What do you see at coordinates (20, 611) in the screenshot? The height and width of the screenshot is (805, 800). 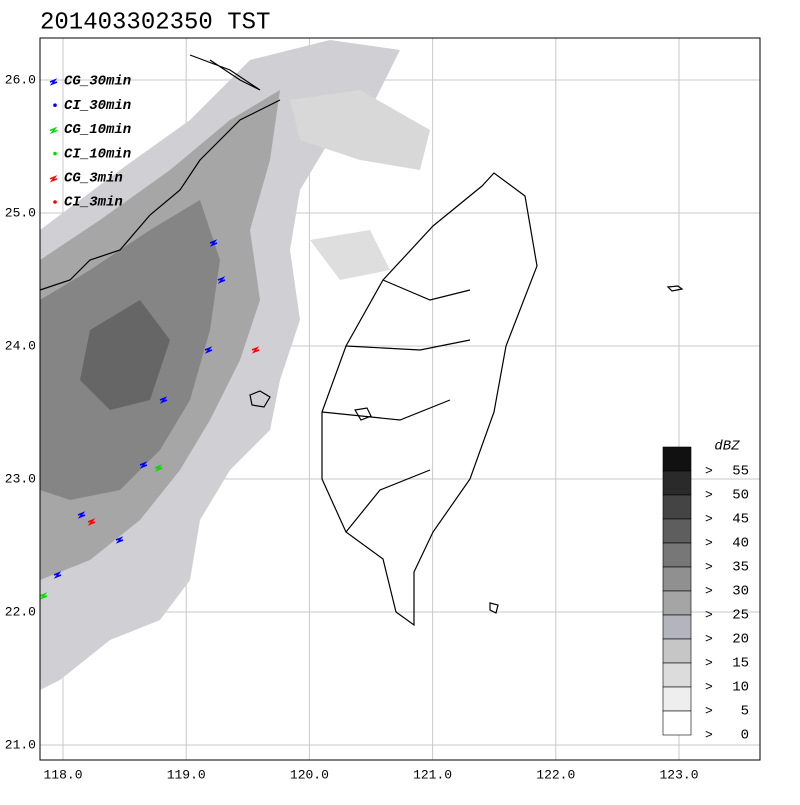 I see `lat-tick-label: 22.0` at bounding box center [20, 611].